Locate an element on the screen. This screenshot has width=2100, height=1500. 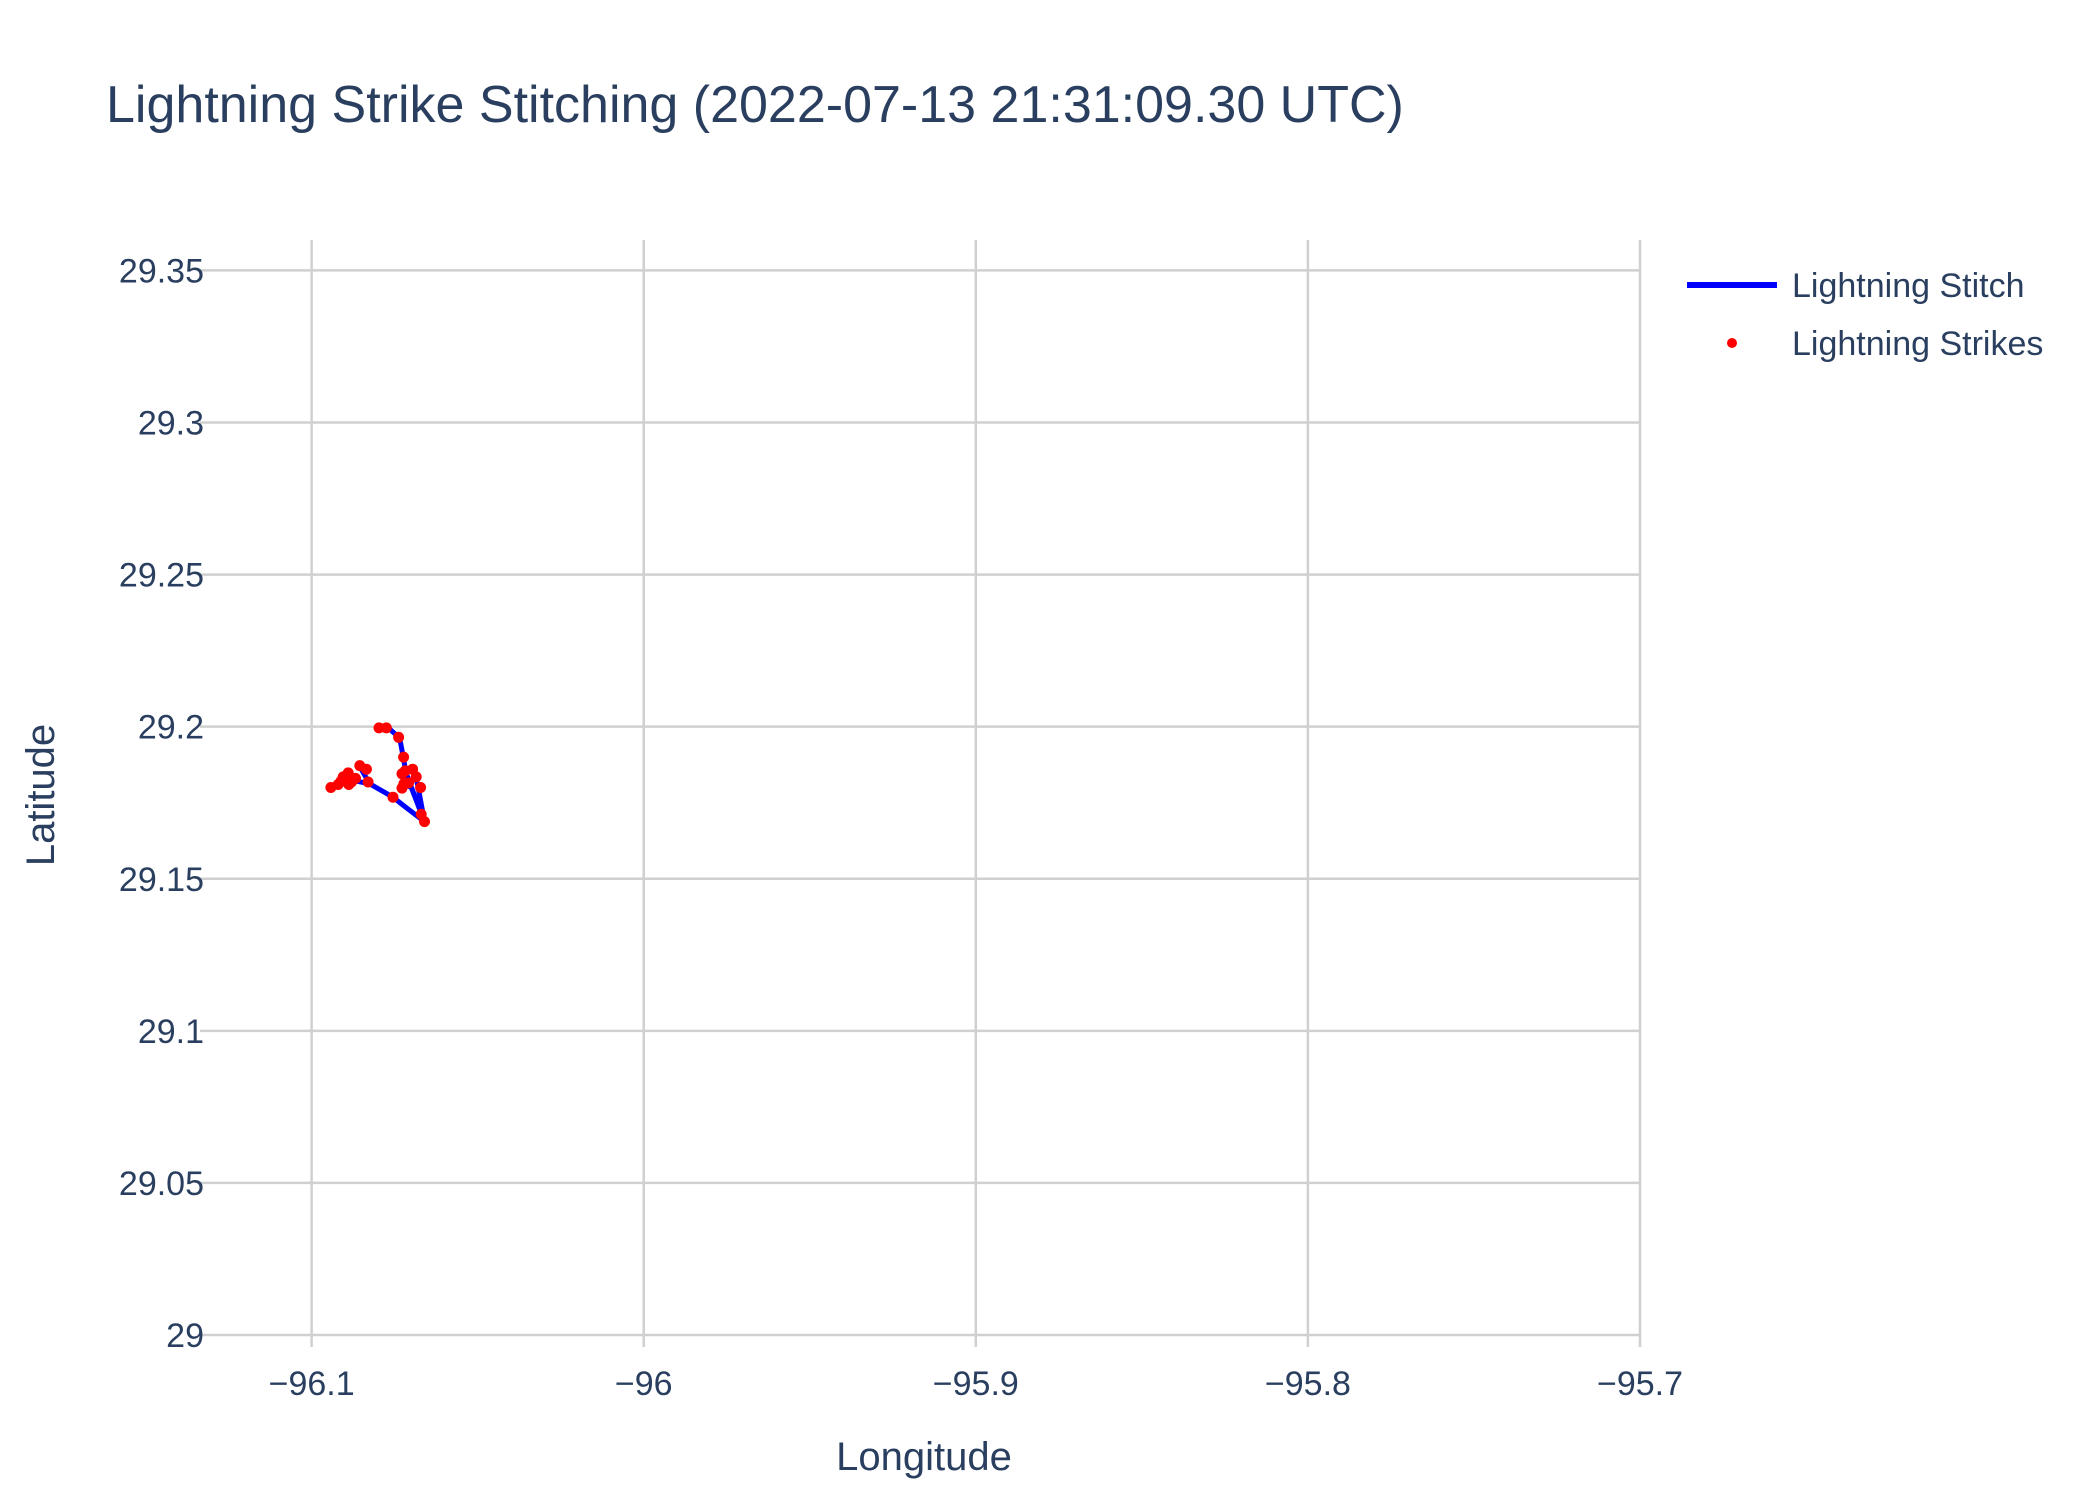
y-tick-label: 29.2 is located at coordinates (171, 728).